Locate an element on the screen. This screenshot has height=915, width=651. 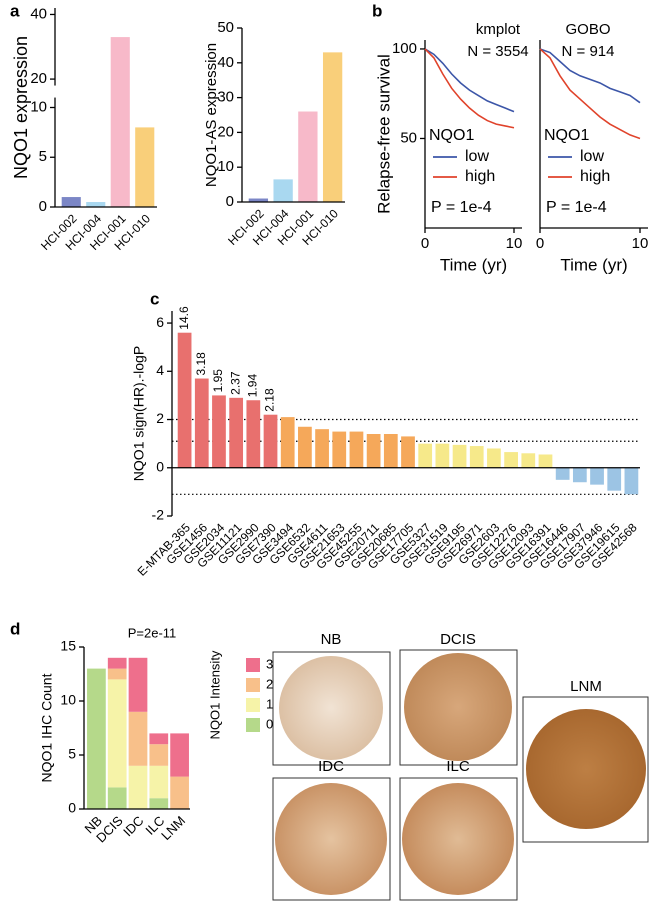
bar-label: 2.37 is located at coordinates (235, 383).